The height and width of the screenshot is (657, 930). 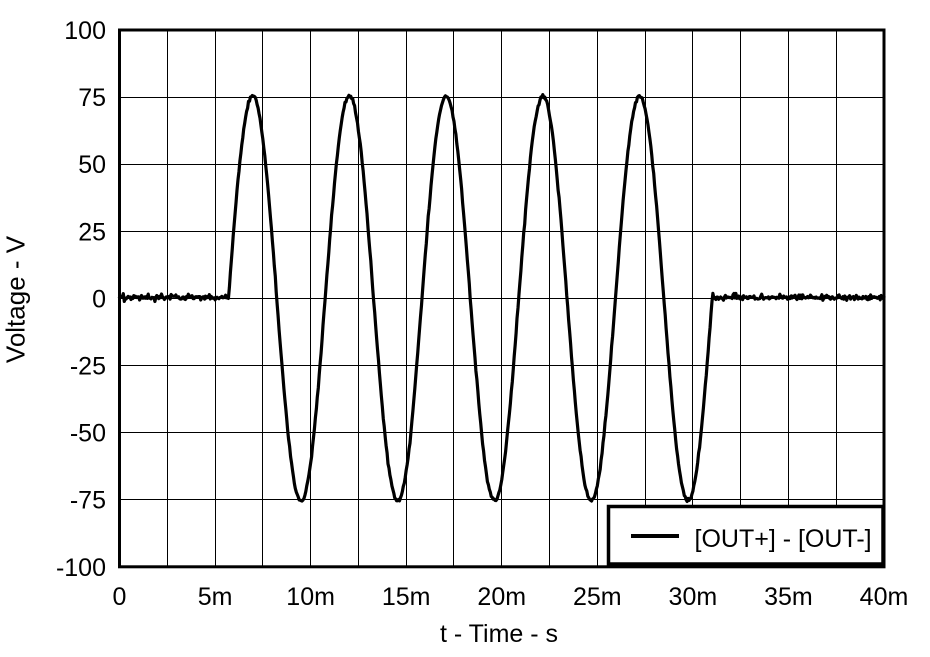 What do you see at coordinates (85, 31) in the screenshot?
I see `svg-text: 100` at bounding box center [85, 31].